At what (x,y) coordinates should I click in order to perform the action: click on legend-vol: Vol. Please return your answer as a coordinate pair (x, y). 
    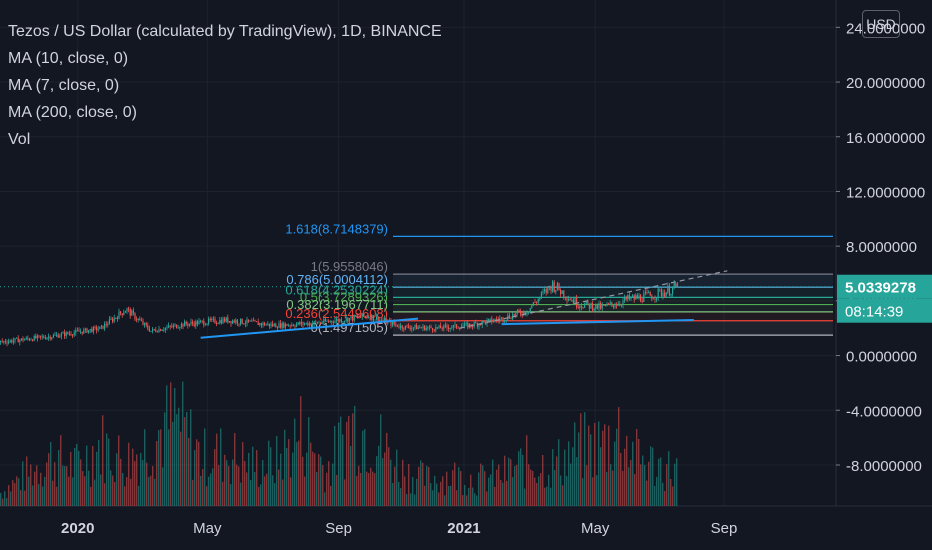
    Looking at the image, I should click on (19, 139).